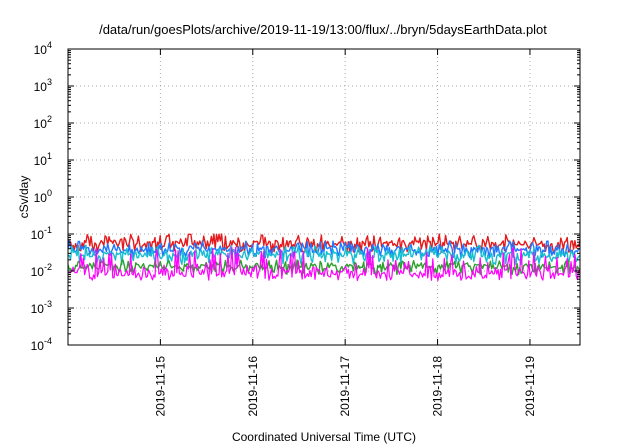 The width and height of the screenshot is (640, 448). Describe the element at coordinates (43, 159) in the screenshot. I see `y-tick-label: 10¹` at that location.